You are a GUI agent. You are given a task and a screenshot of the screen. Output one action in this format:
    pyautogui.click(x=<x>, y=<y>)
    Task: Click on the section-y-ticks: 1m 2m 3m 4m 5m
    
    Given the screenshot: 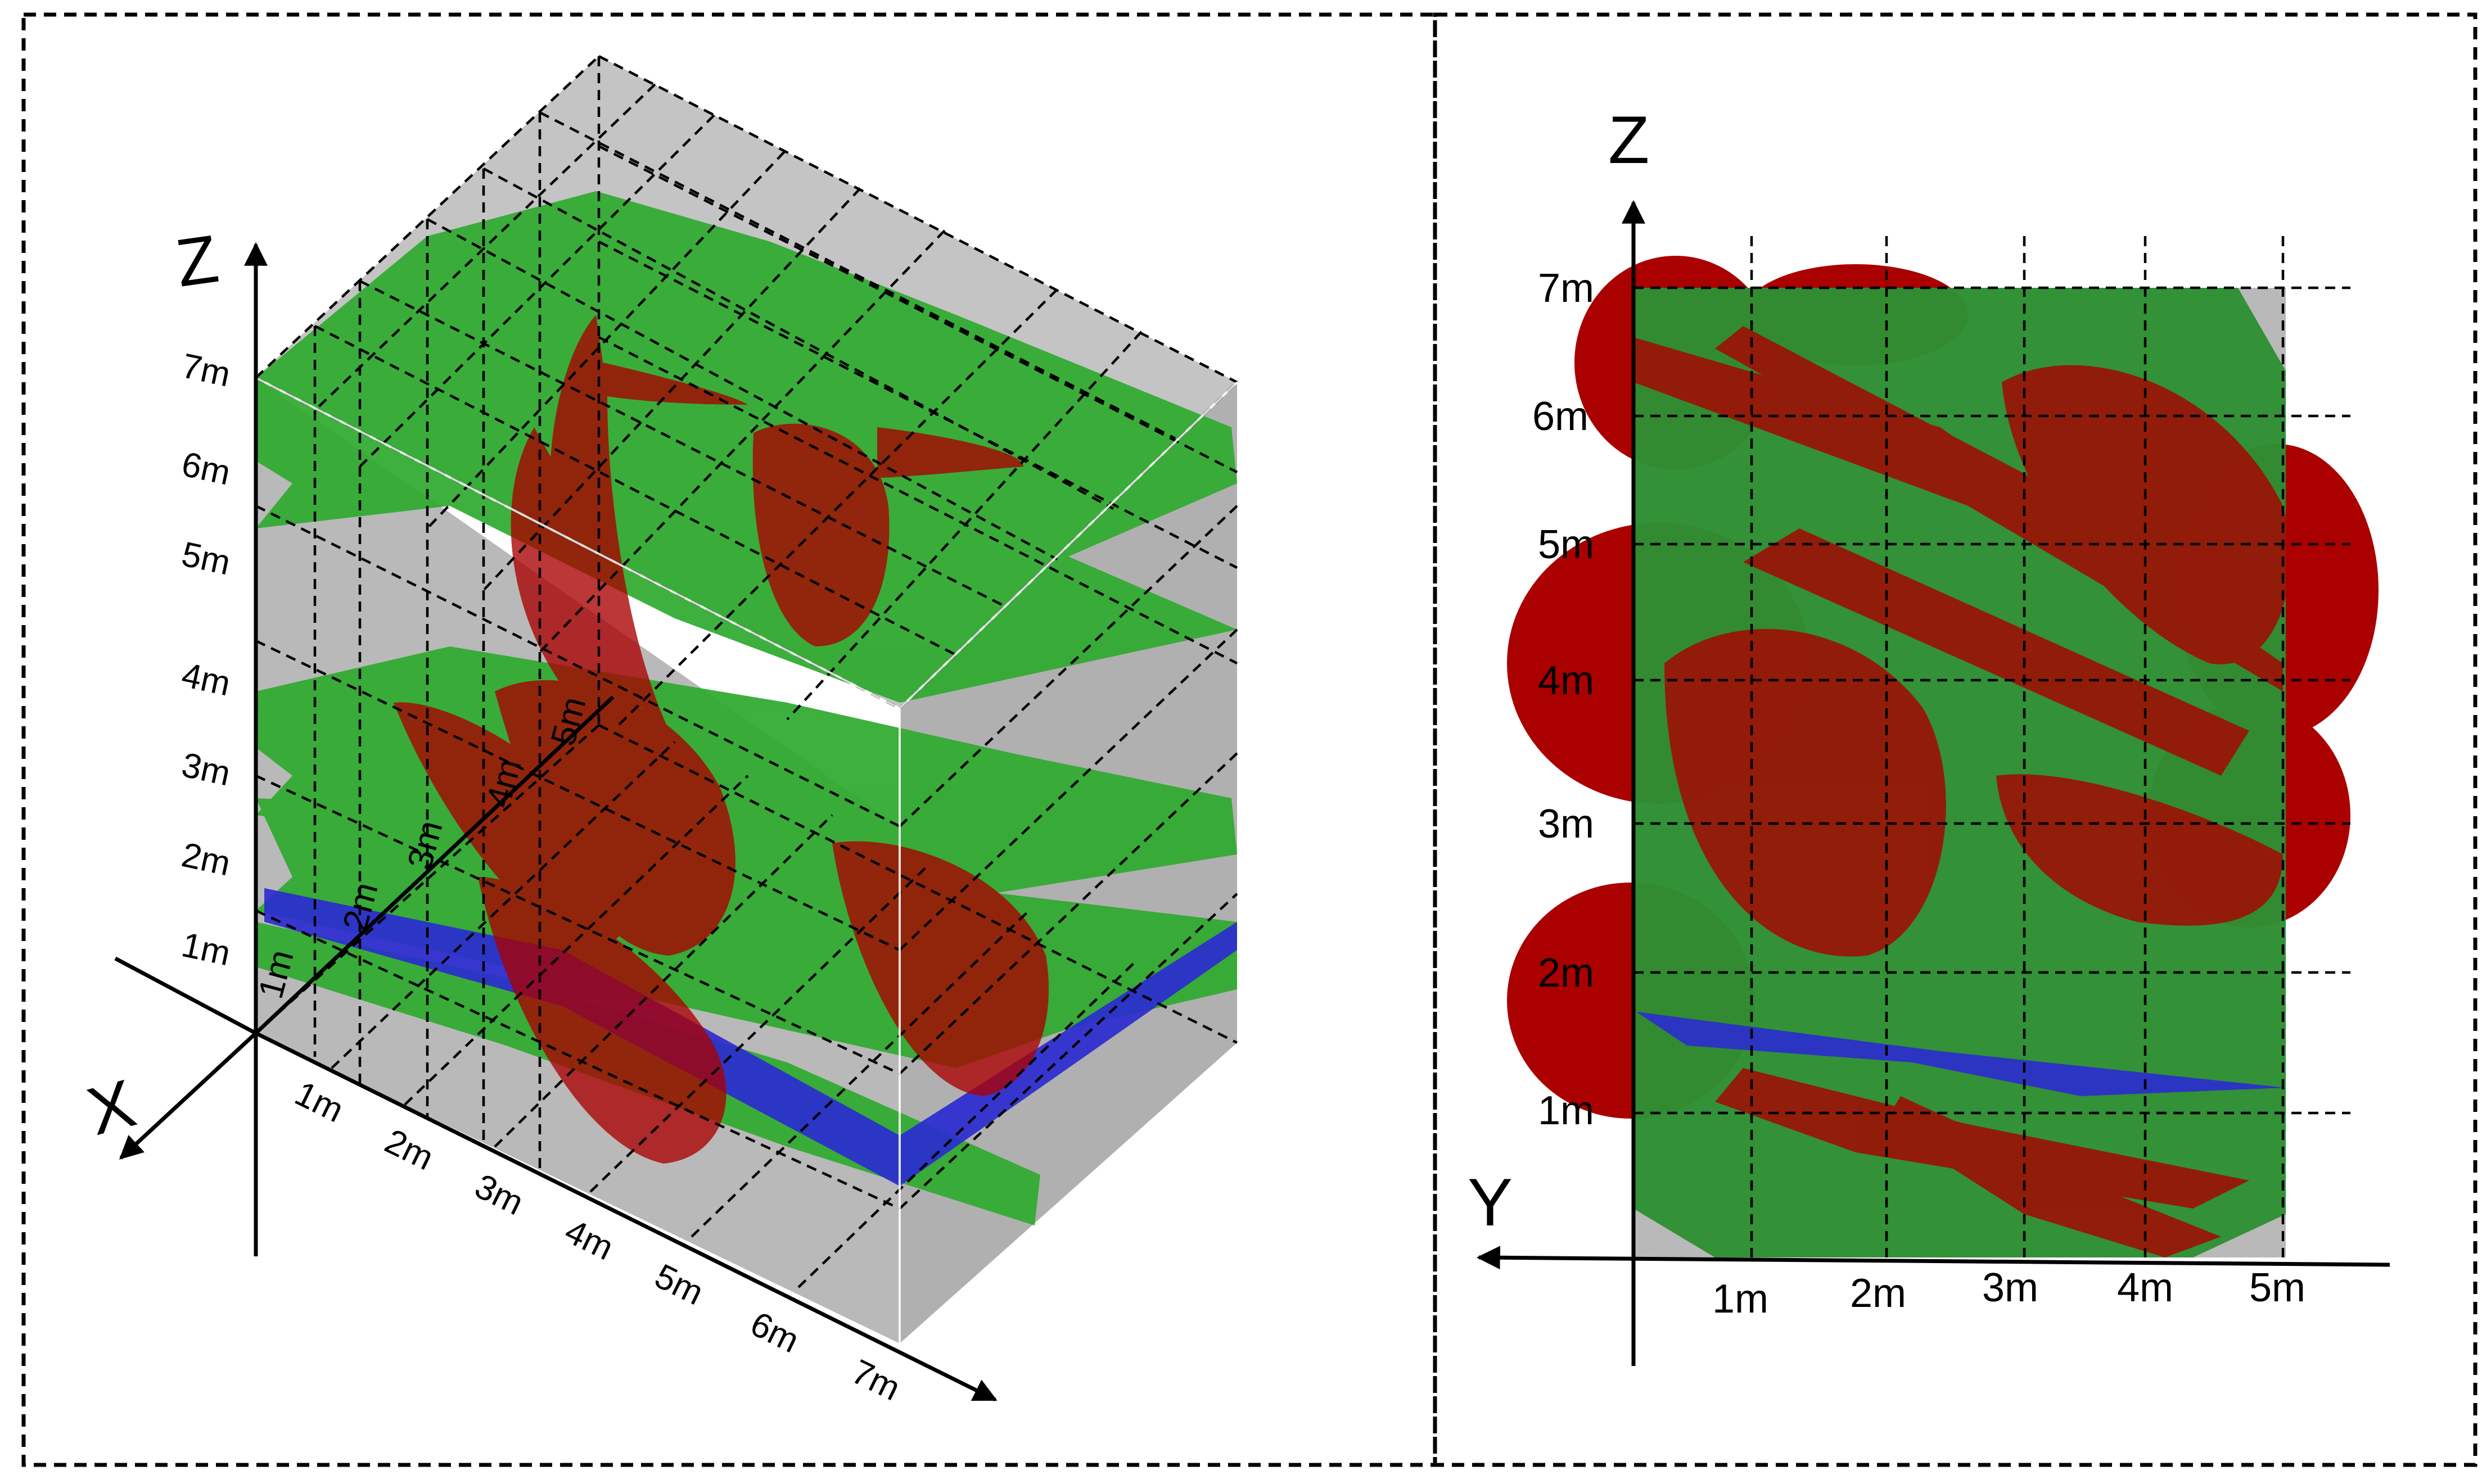 What is the action you would take?
    pyautogui.click(x=2008, y=1293)
    